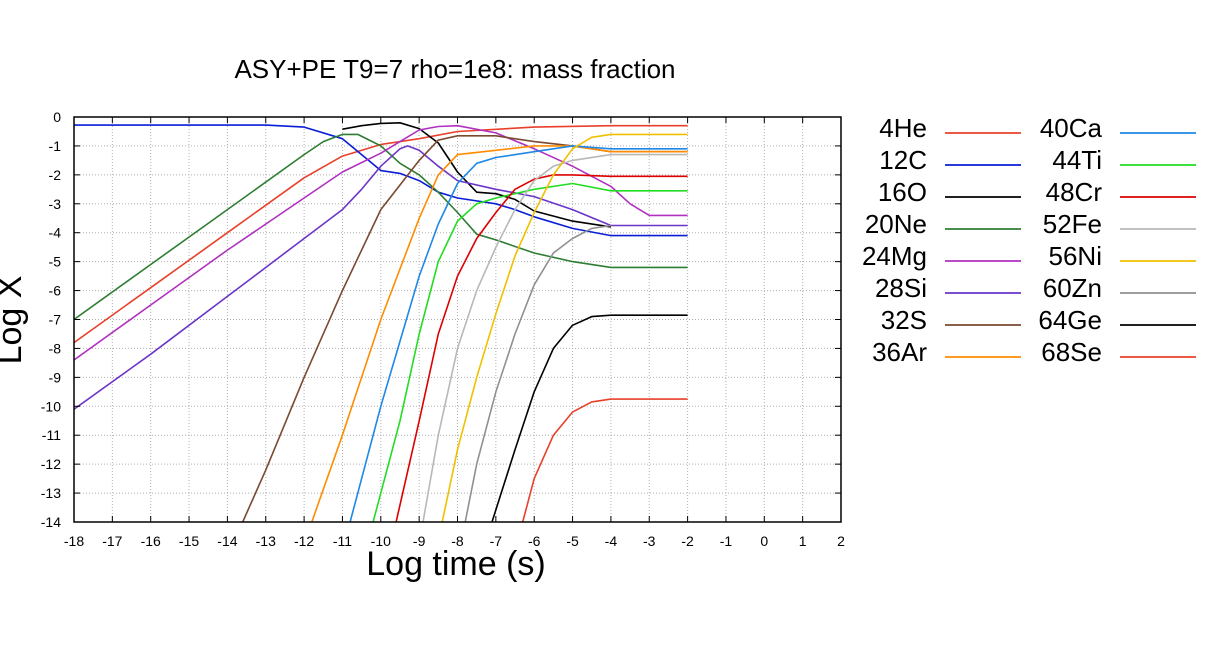  Describe the element at coordinates (55, 291) in the screenshot. I see `y-tick-label: -6` at that location.